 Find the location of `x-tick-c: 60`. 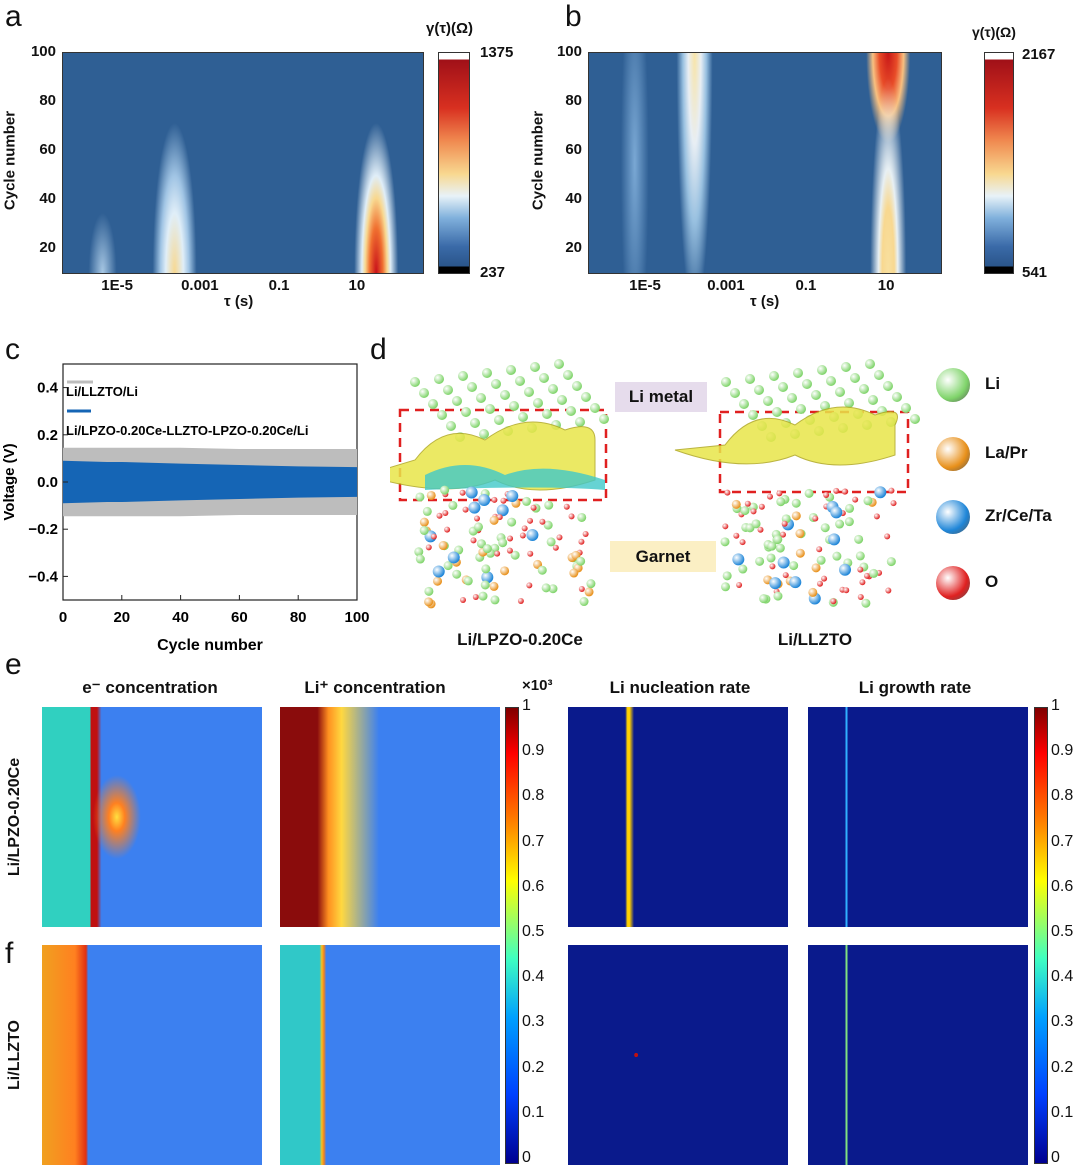

x-tick-c: 60 is located at coordinates (239, 617).